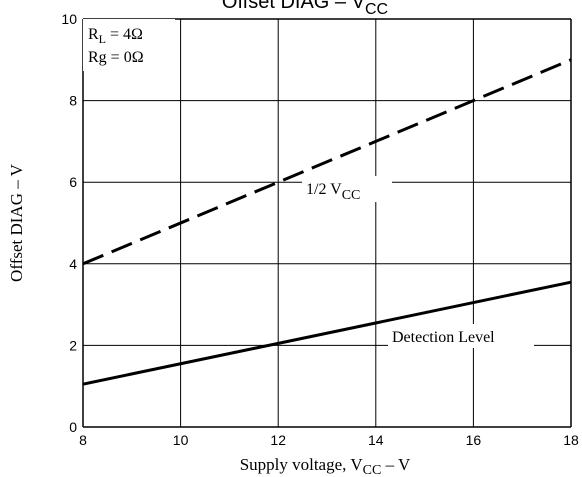 The height and width of the screenshot is (477, 582). I want to click on chart-title: Offset DIAG – VCC, so click(305, 9).